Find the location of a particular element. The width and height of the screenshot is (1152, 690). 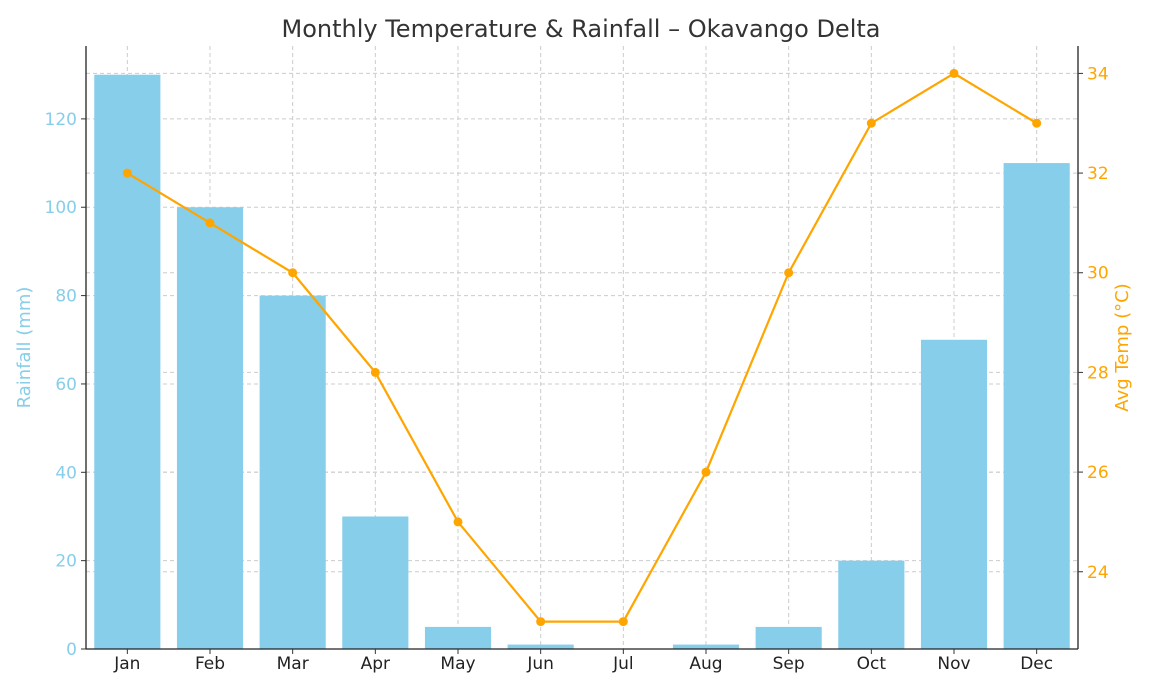

x-tick-label: Feb is located at coordinates (210, 664).